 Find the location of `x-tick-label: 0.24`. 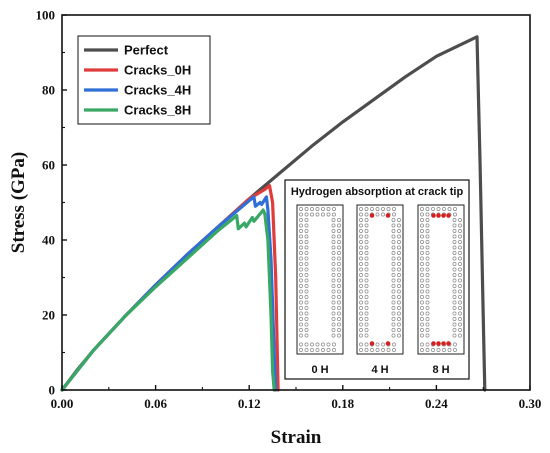

x-tick-label: 0.24 is located at coordinates (436, 403).